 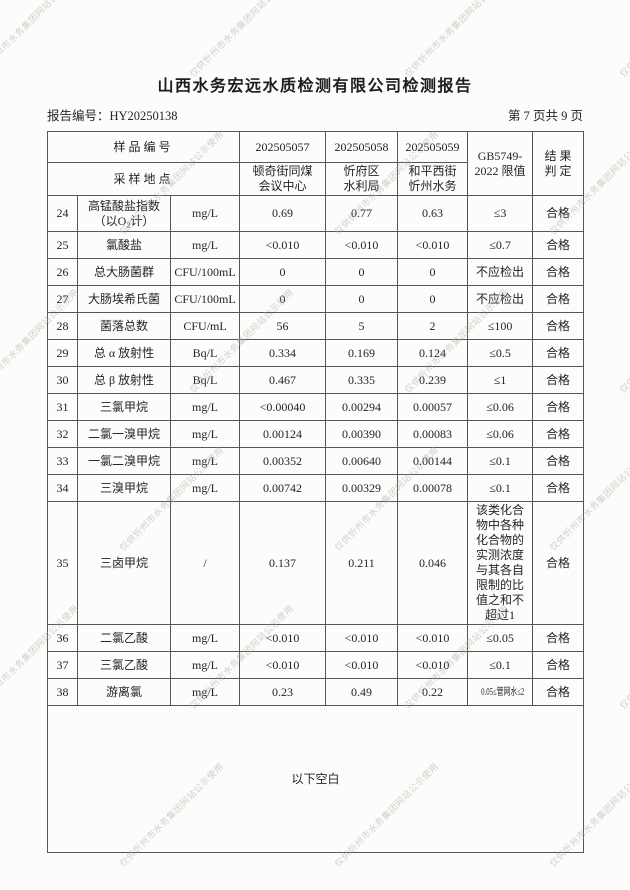 I want to click on row-number-cell: 28, so click(x=62, y=326).